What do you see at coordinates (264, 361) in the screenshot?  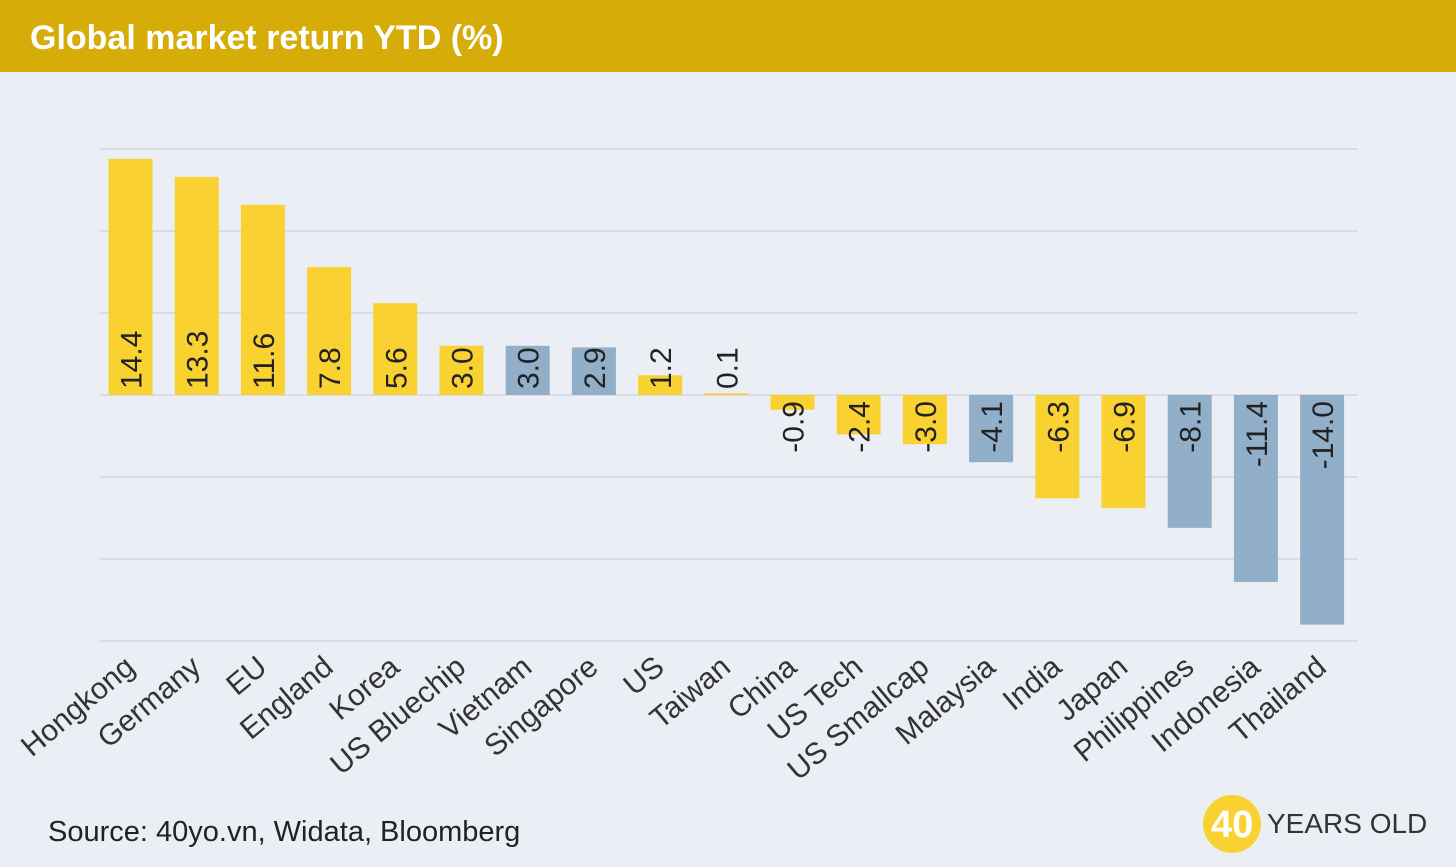 I see `value-label: 11.6` at bounding box center [264, 361].